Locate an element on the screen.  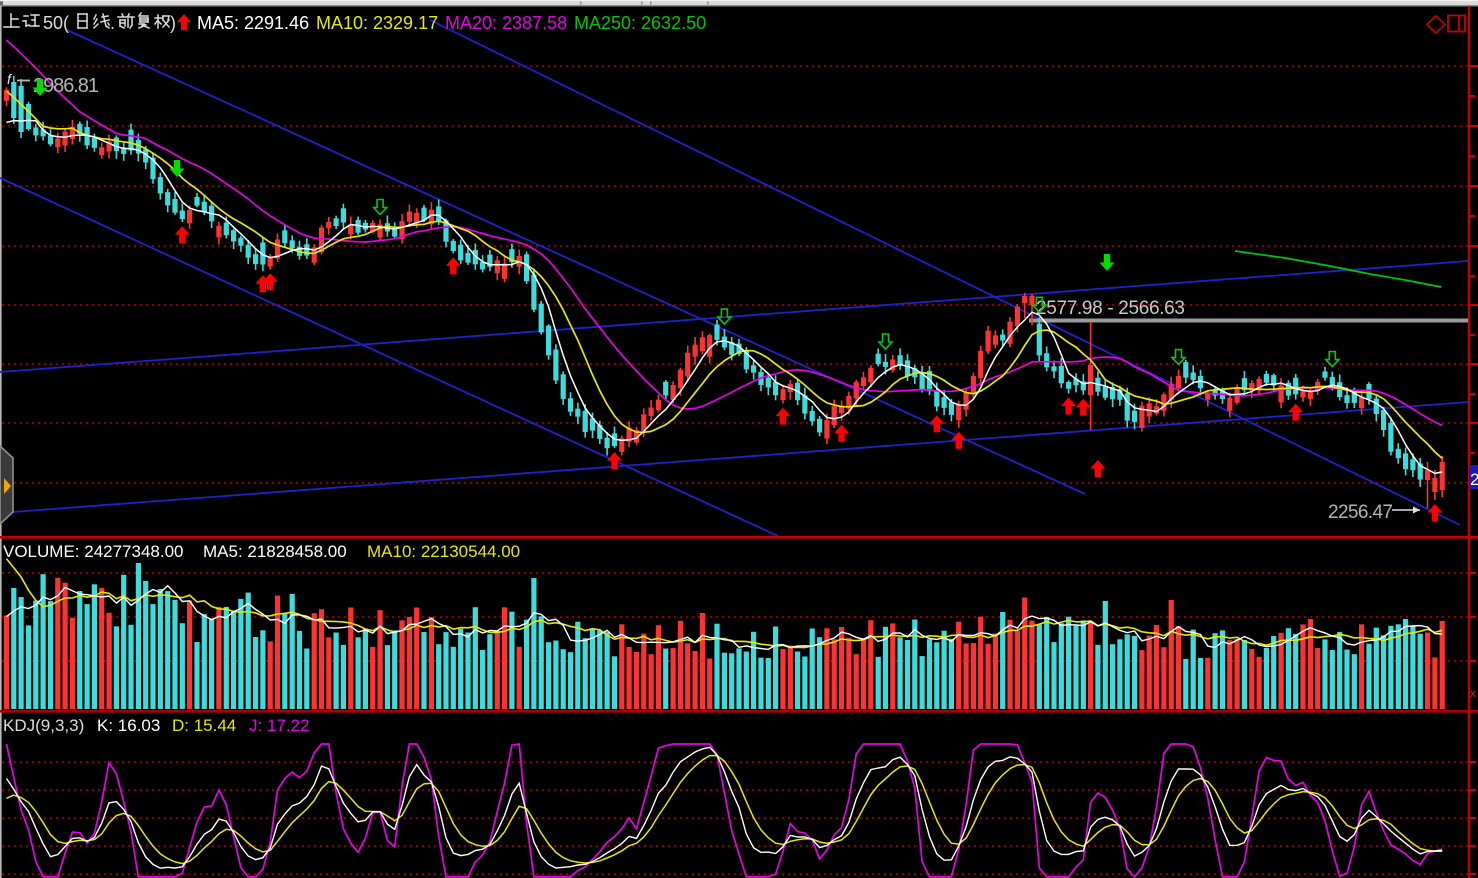
svg-text: MA10: 22130544.00 is located at coordinates (443, 551).